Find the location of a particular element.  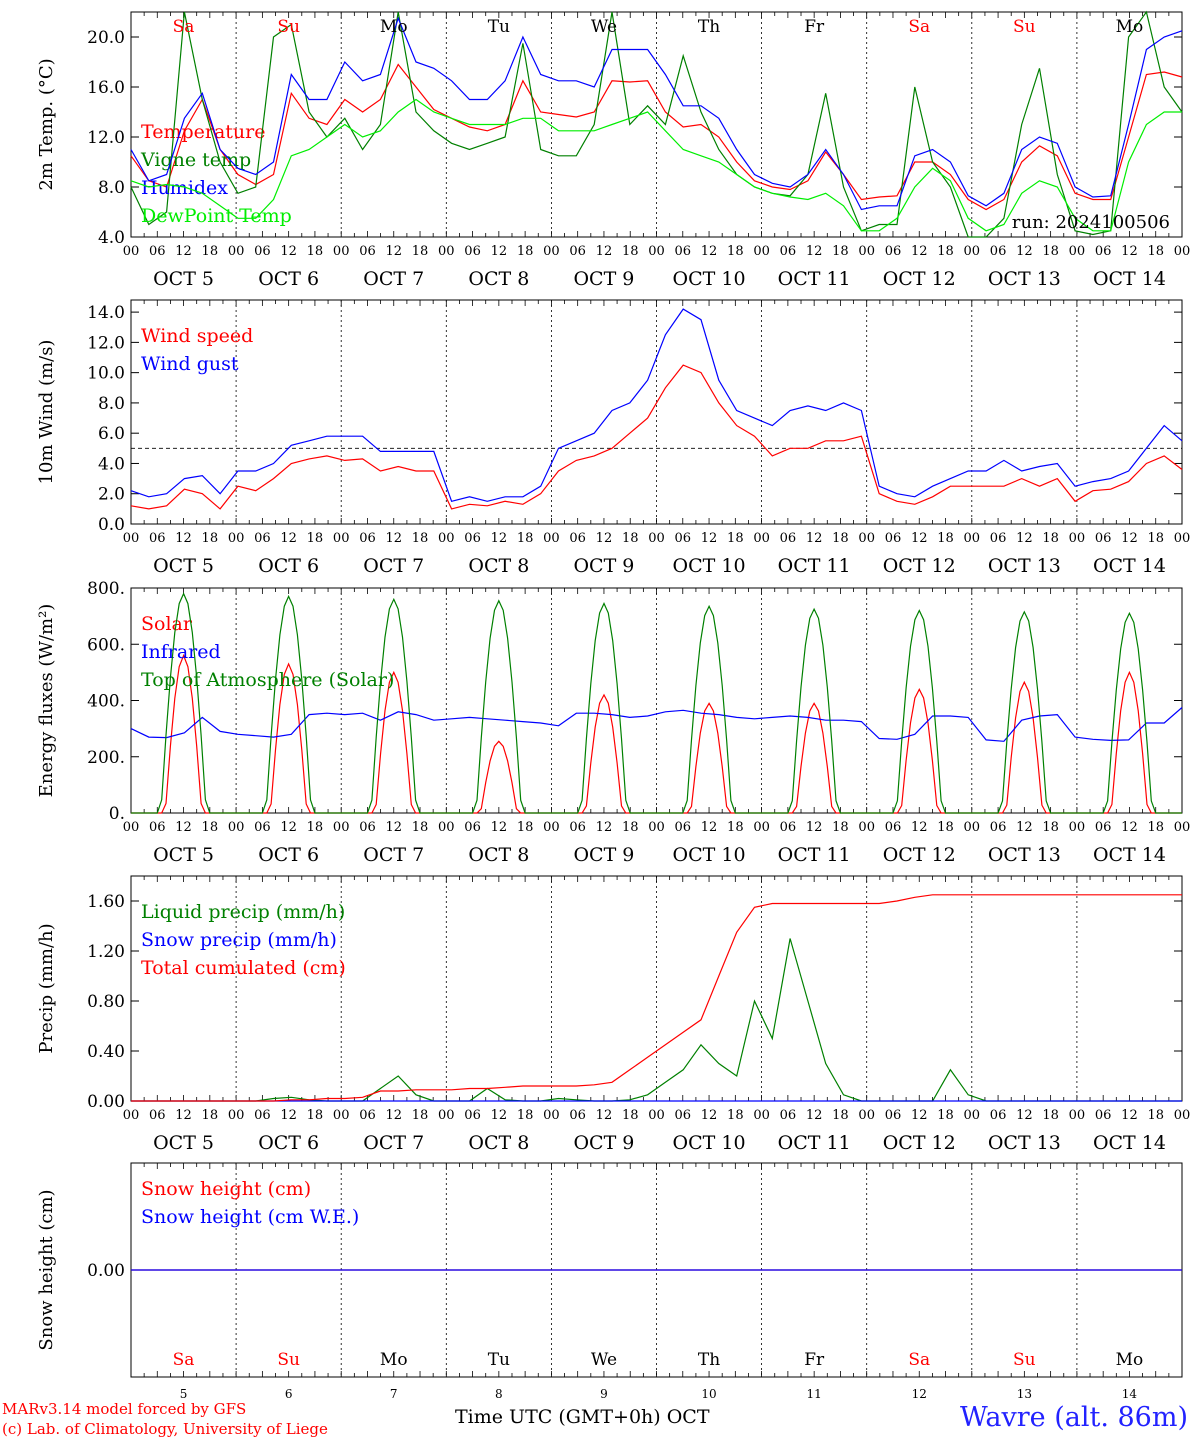

date-label: OCT 12 is located at coordinates (919, 566).